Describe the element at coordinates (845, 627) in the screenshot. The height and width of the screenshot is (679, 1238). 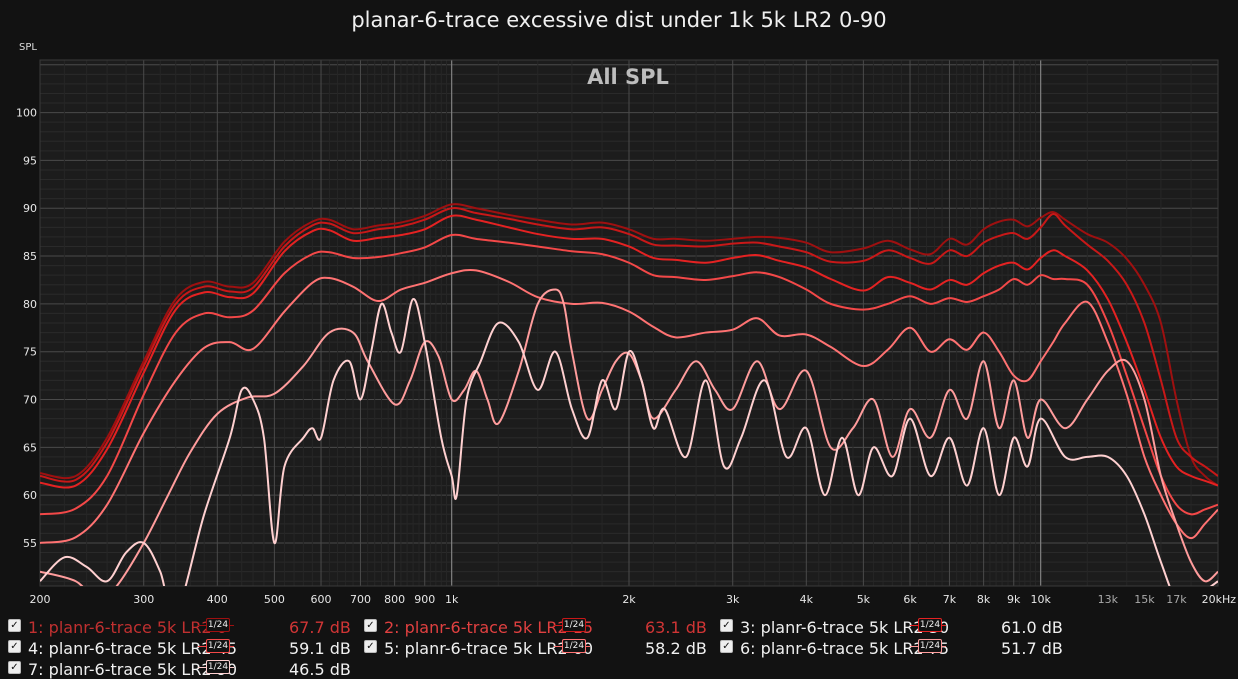
I see `legend-series-name: 3: planr-6-trace 5k LR2 30` at that location.